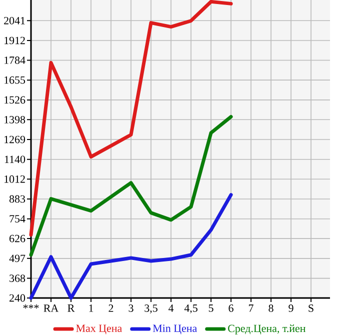 The width and height of the screenshot is (345, 335). Describe the element at coordinates (15, 120) in the screenshot. I see `y-tick-label: 1398` at that location.